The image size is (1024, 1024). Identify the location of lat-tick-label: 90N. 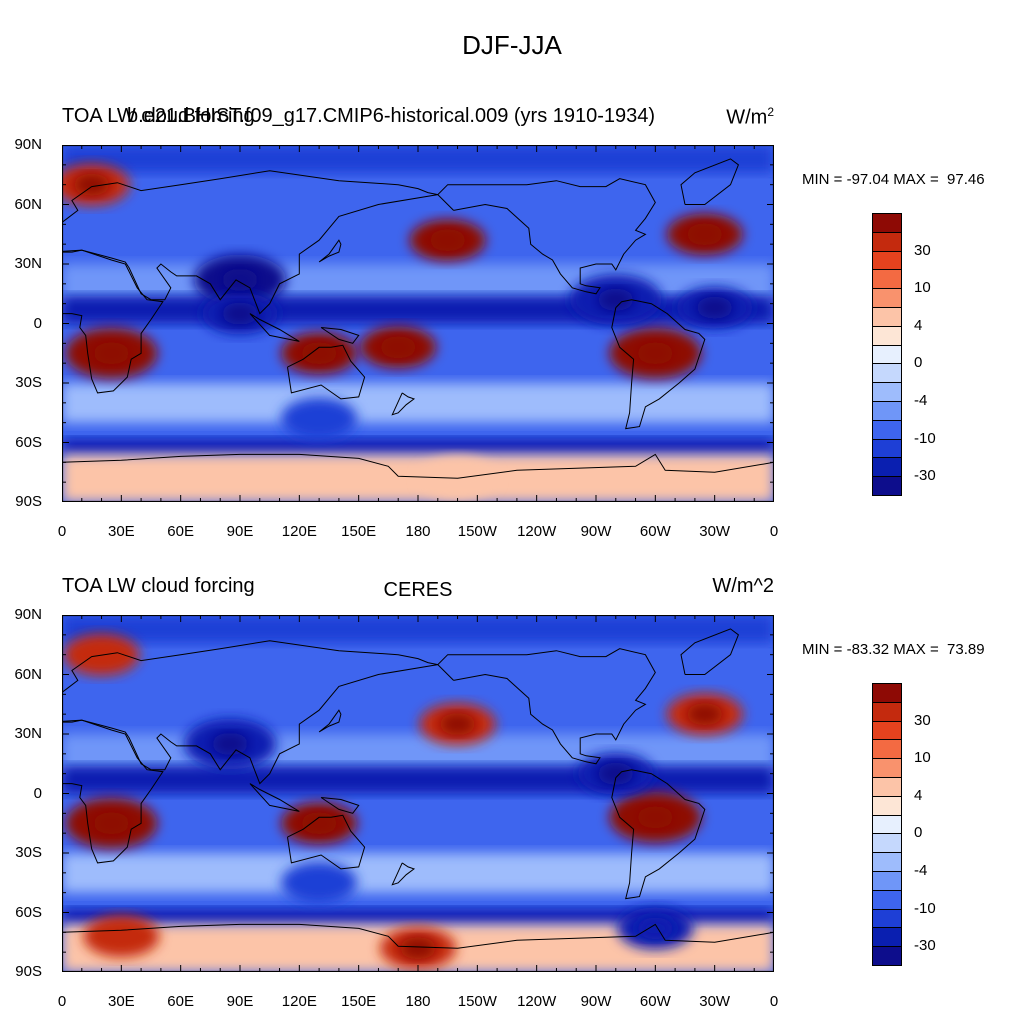
(28, 144).